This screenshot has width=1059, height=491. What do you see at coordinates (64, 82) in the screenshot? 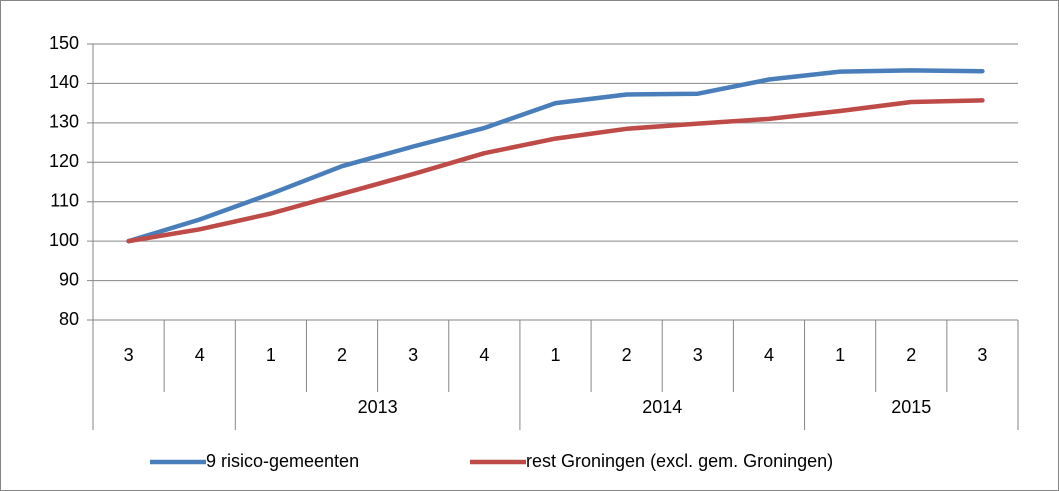
I see `y-tick-label: 140` at bounding box center [64, 82].